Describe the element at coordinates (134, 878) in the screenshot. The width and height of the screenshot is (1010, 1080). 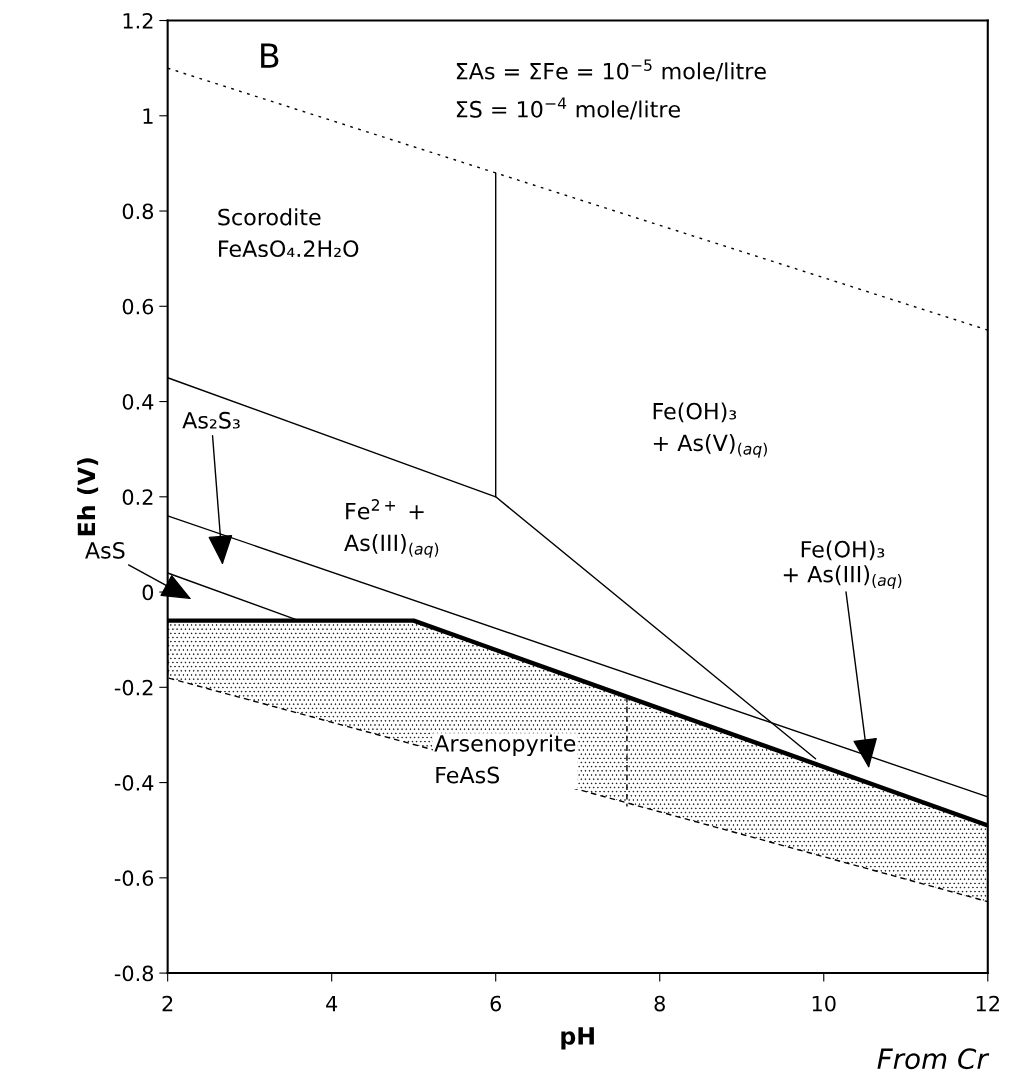
I see `y-tick-label: -0.6` at that location.